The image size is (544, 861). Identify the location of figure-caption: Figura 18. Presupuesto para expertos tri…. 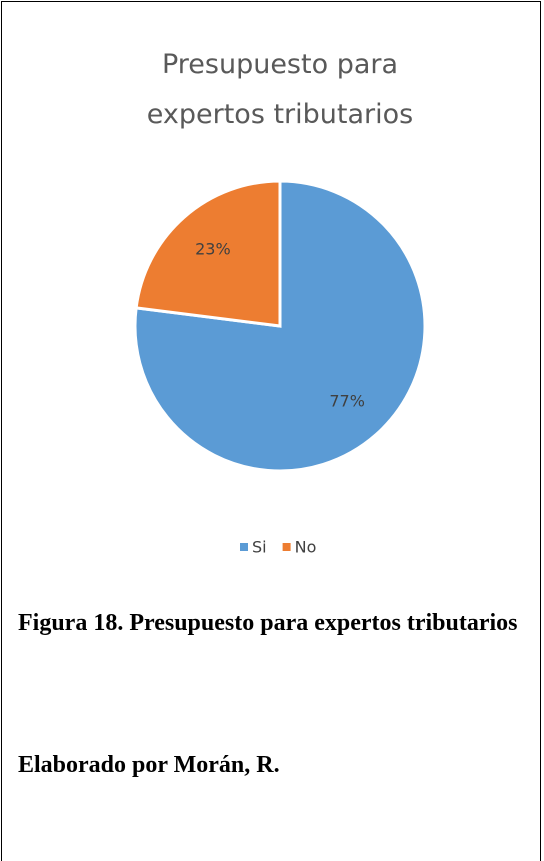
(268, 623).